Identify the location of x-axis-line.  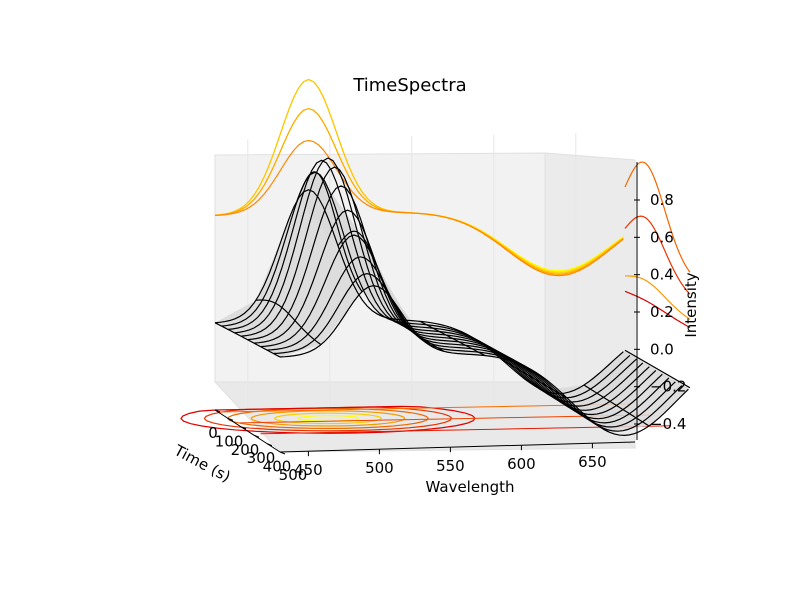
(457, 447).